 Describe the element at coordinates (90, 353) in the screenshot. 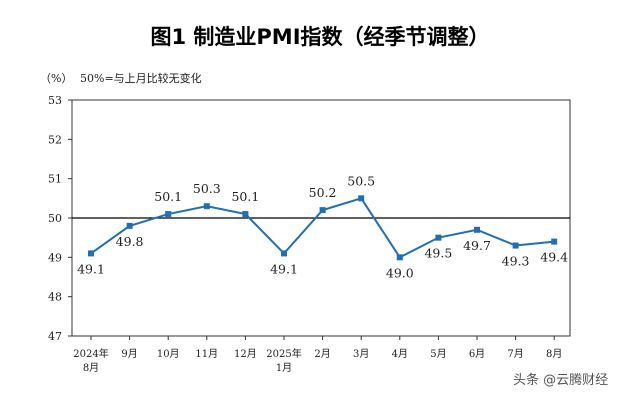

I see `x-tick-label: 2024年` at that location.